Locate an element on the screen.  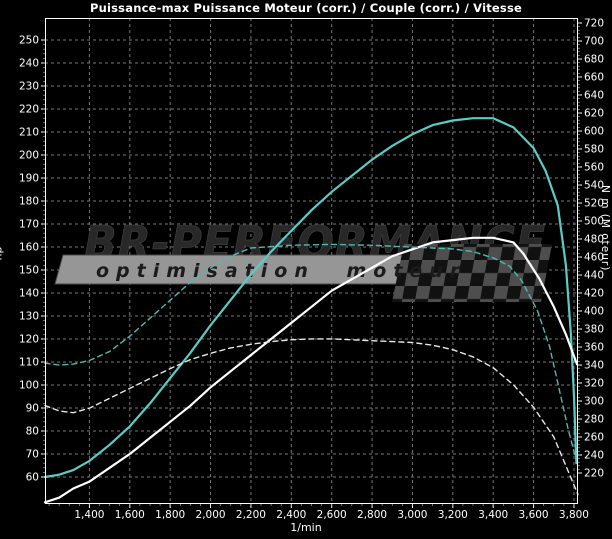
svg-text: 320 is located at coordinates (594, 384).